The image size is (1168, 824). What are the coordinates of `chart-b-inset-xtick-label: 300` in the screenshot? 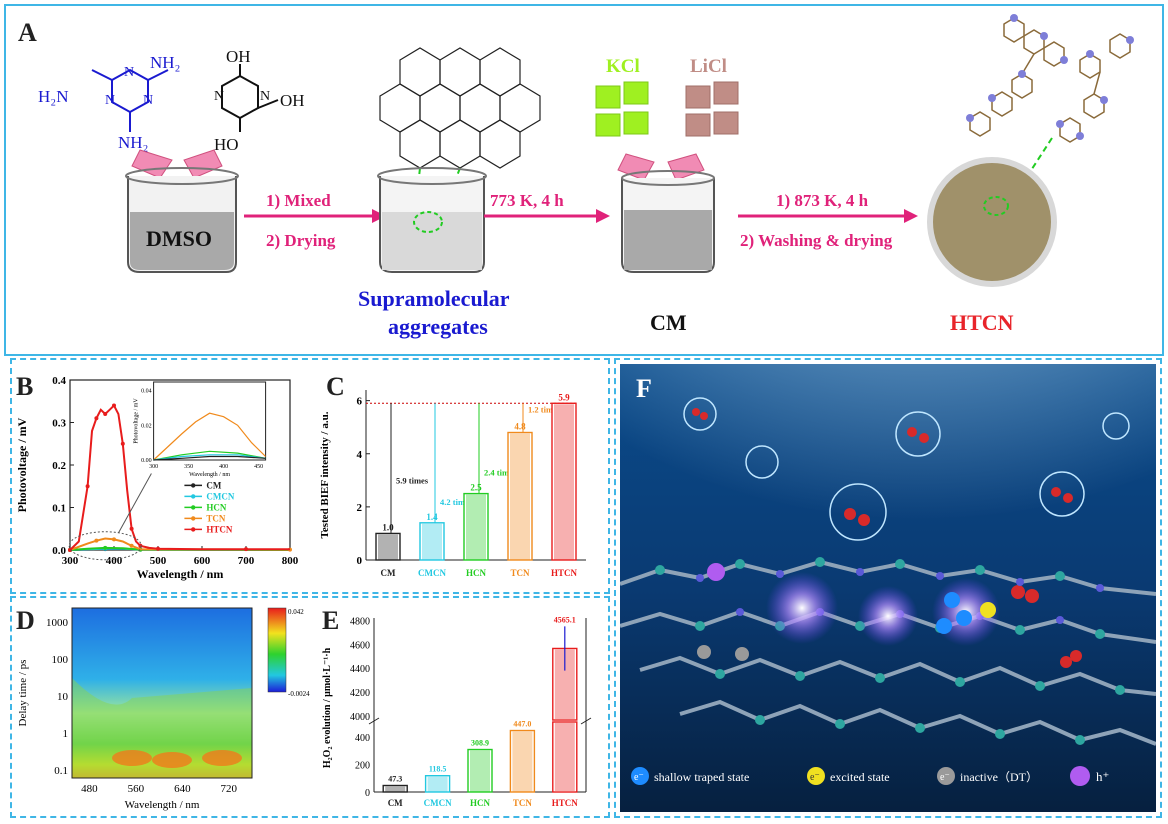 It's located at (153, 467).